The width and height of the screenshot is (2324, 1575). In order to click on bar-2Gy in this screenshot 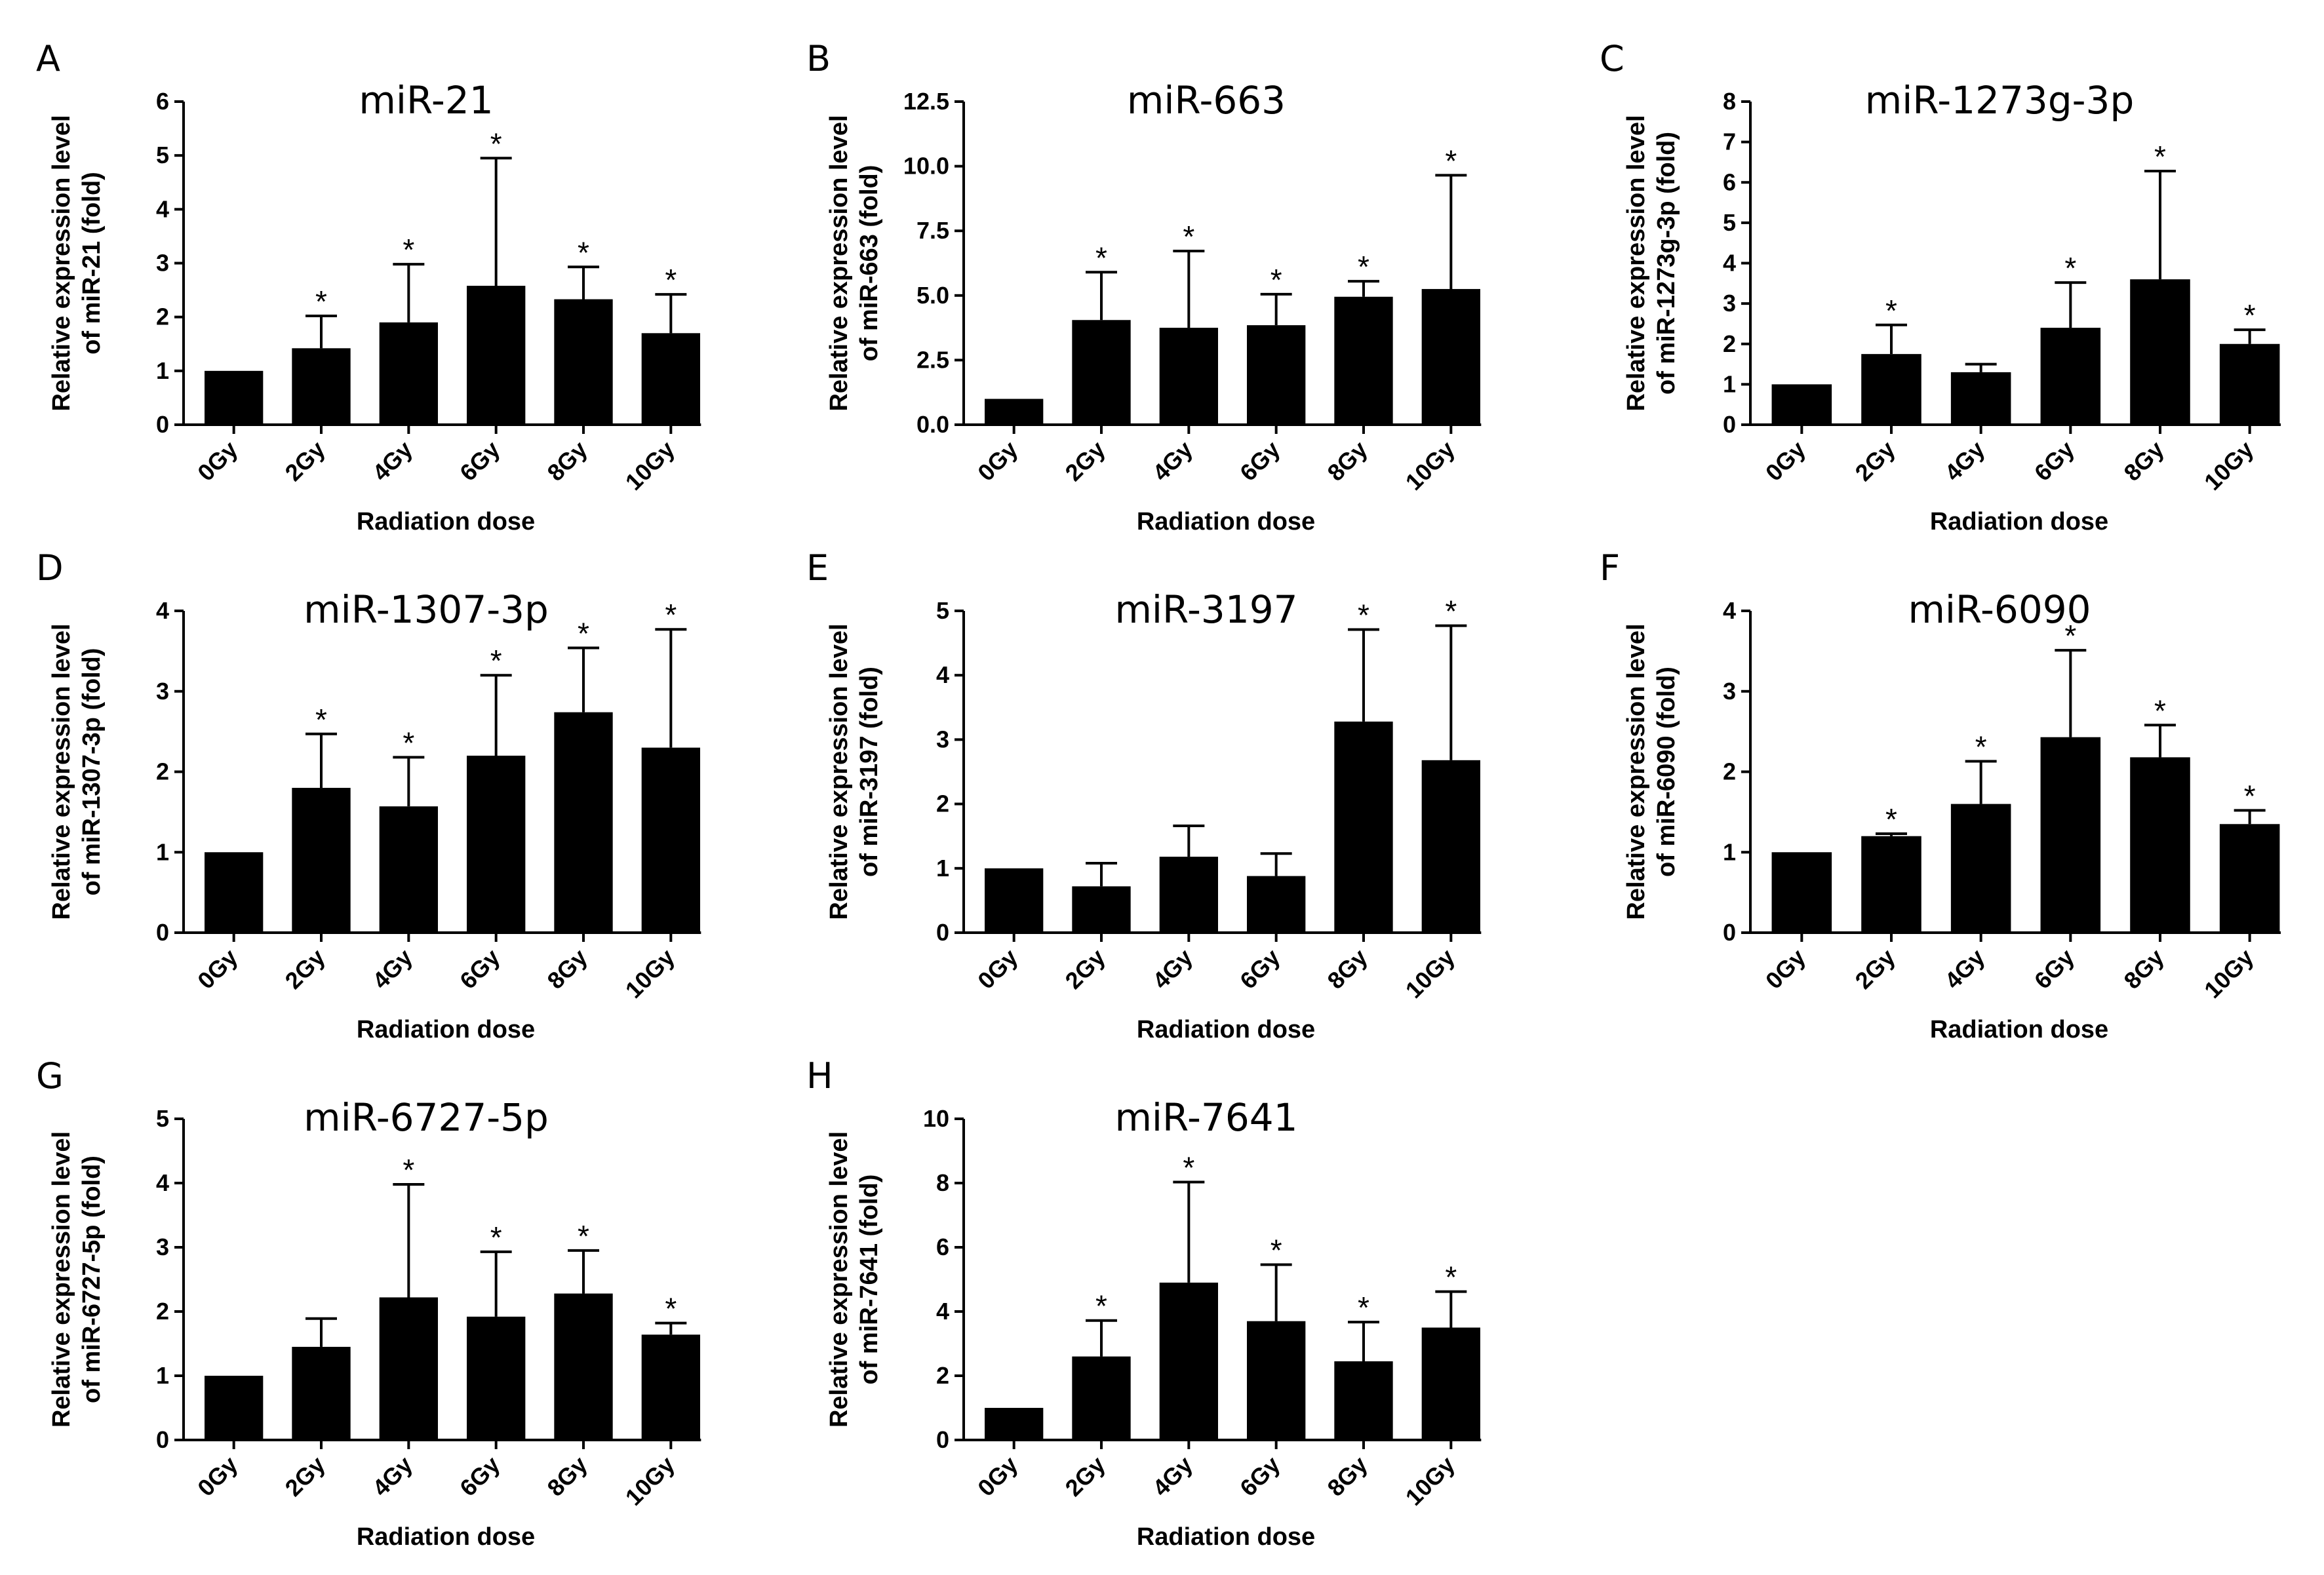, I will do `click(1101, 1398)`.